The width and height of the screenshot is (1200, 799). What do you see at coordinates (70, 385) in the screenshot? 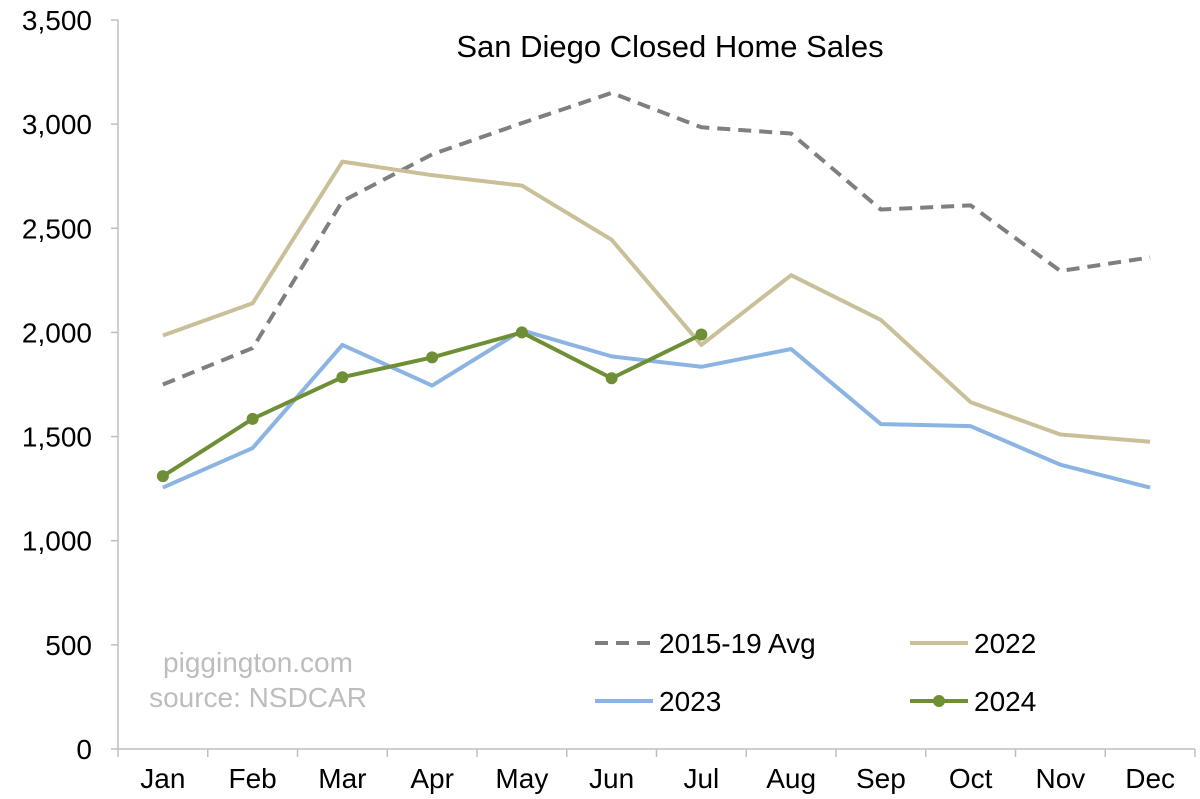
I see `y-axis-ticks: 0 500 1,000 1,500 2,000 2,500 3,000 3,500` at bounding box center [70, 385].